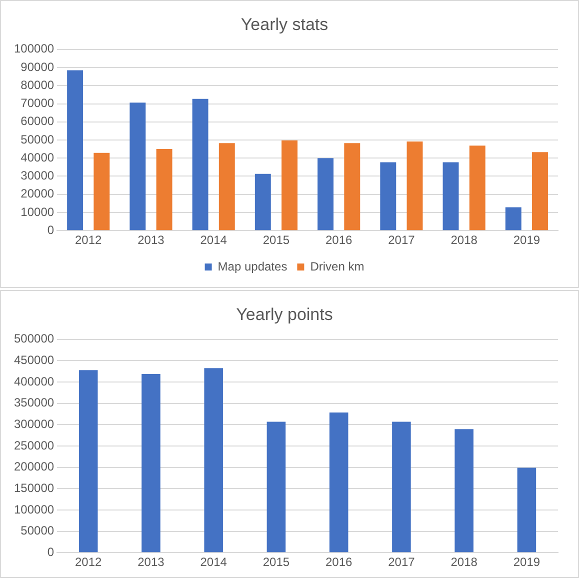 Image resolution: width=579 pixels, height=582 pixels. Describe the element at coordinates (284, 314) in the screenshot. I see `chart-title: Yearly points` at that location.